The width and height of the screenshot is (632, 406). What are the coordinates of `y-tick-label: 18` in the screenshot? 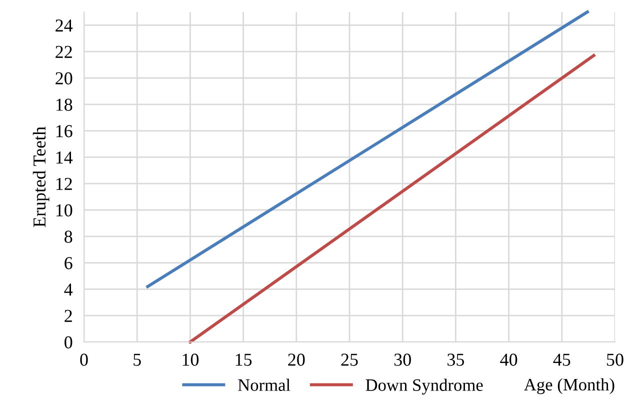 It's located at (64, 104).